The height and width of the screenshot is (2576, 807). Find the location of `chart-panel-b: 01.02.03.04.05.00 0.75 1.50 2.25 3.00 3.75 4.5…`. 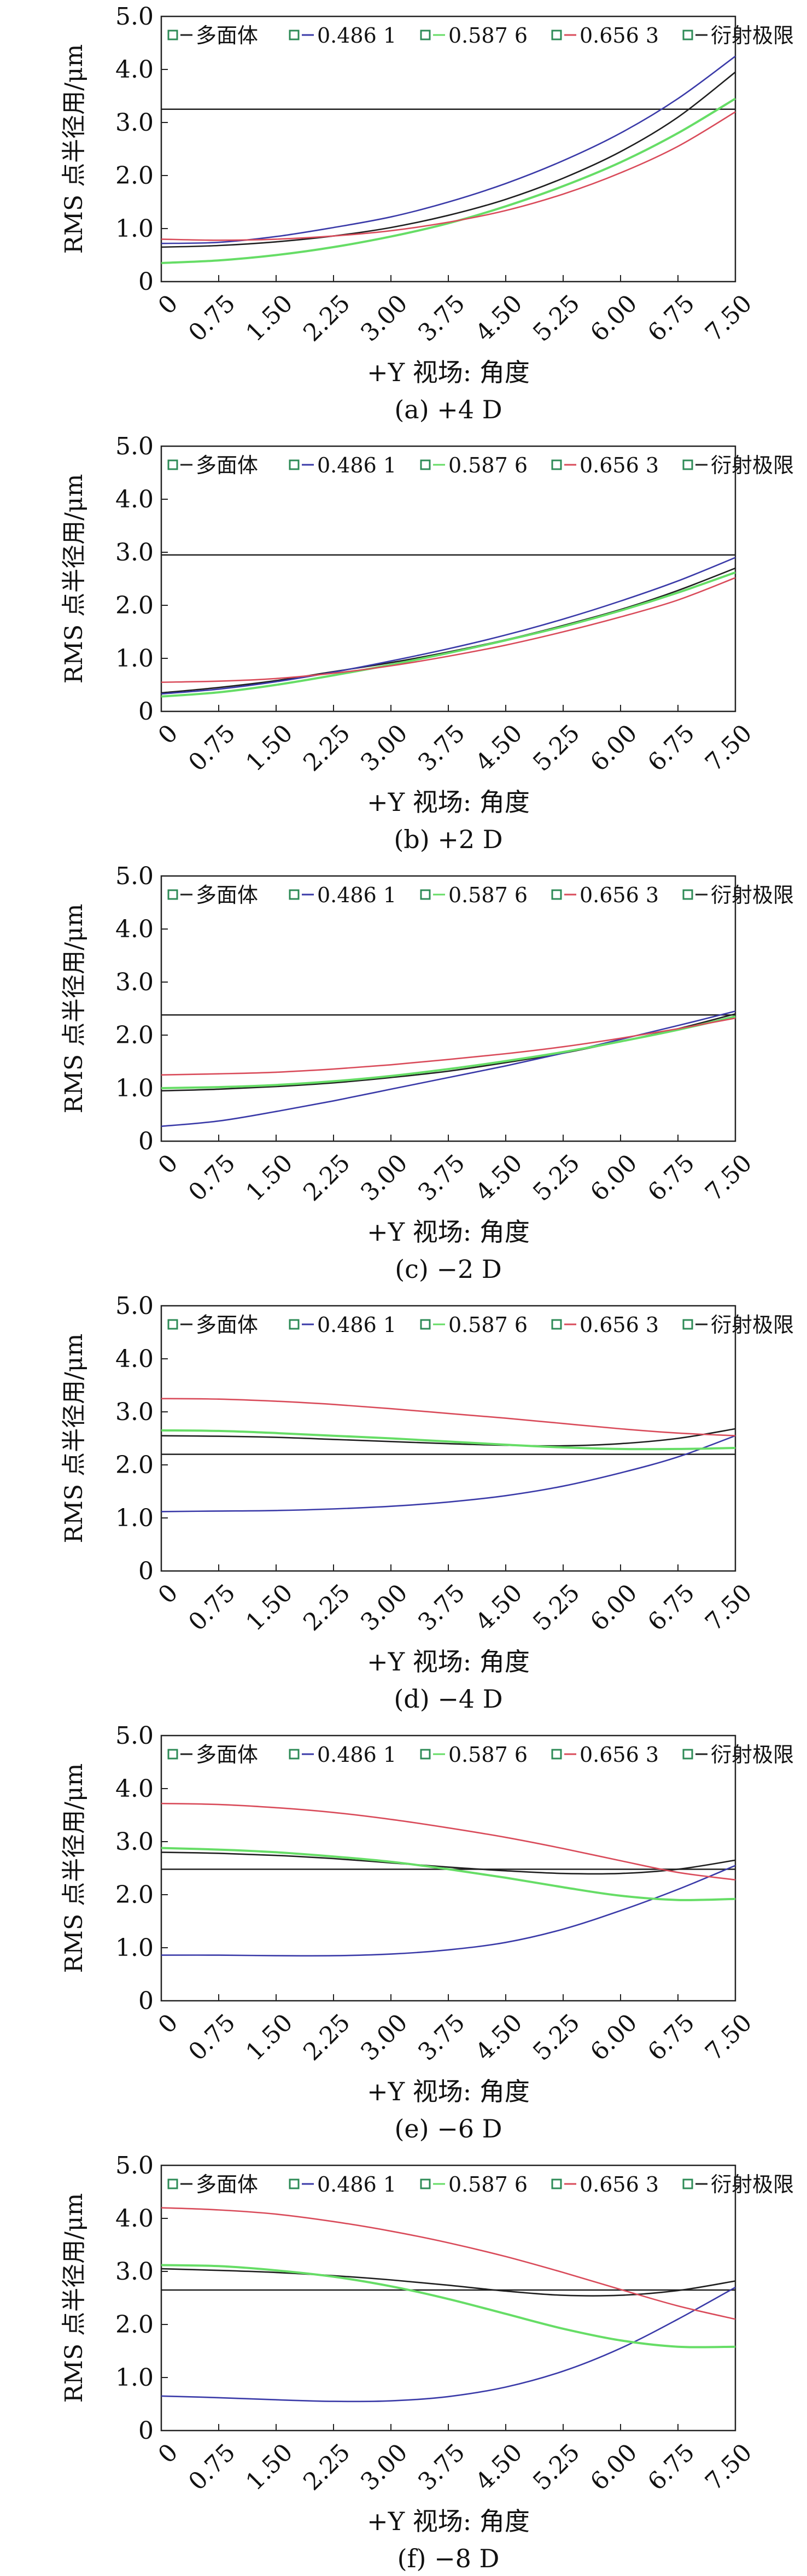

chart-panel-b: 01.02.03.04.05.00 0.75 1.50 2.25 3.00 3.75 4.5… is located at coordinates (427, 643).